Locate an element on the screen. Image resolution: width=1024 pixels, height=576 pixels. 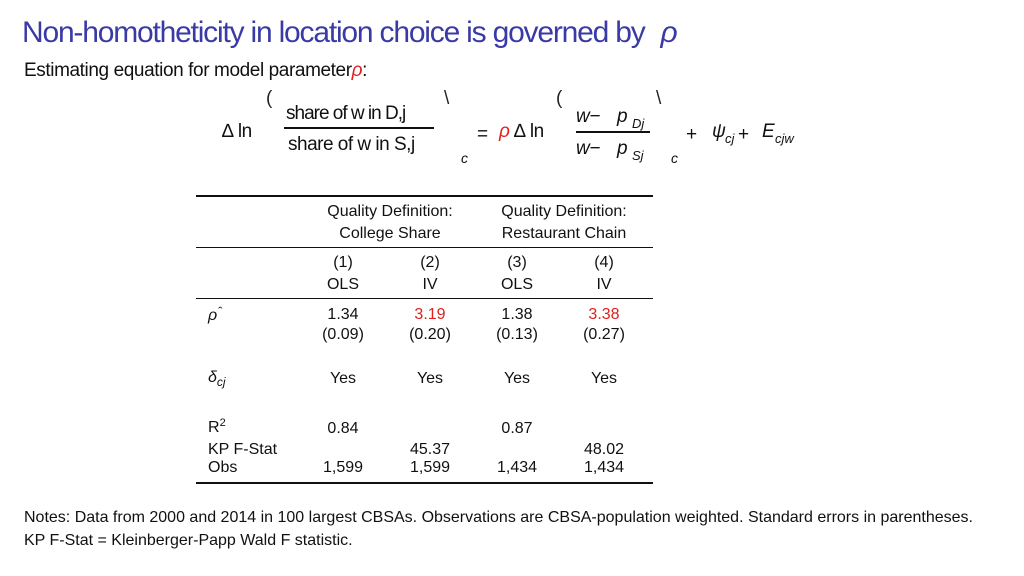
obs-col1: 1,599 is located at coordinates (343, 467).